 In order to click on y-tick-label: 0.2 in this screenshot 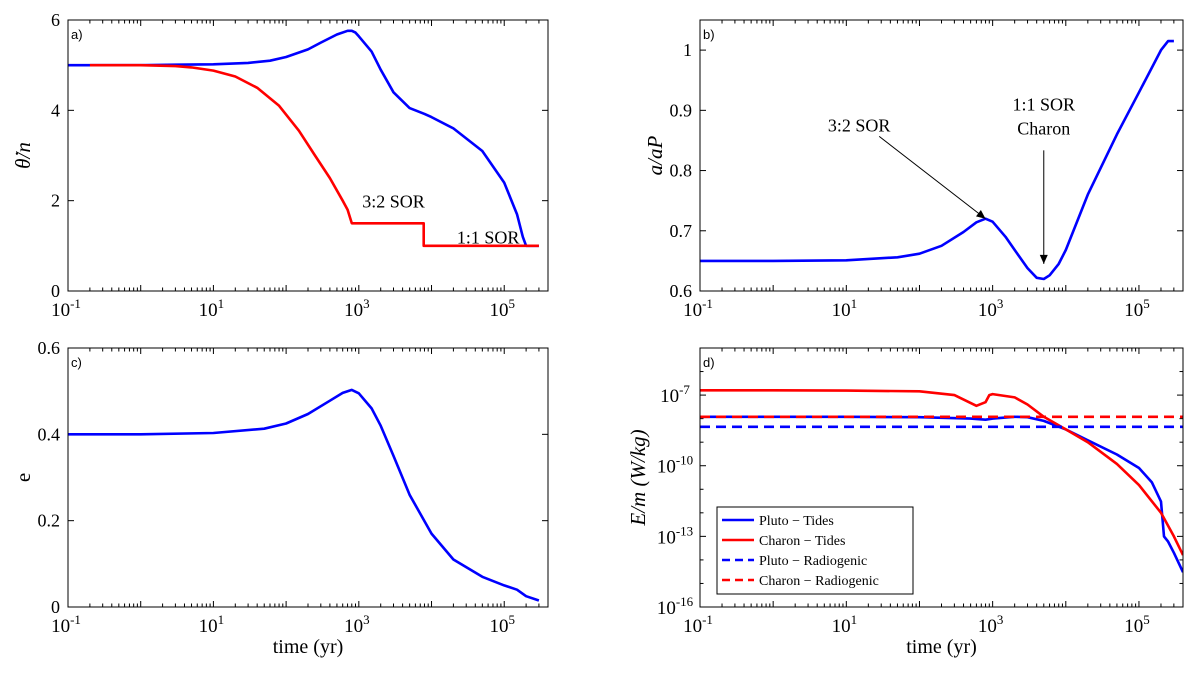, I will do `click(49, 521)`.